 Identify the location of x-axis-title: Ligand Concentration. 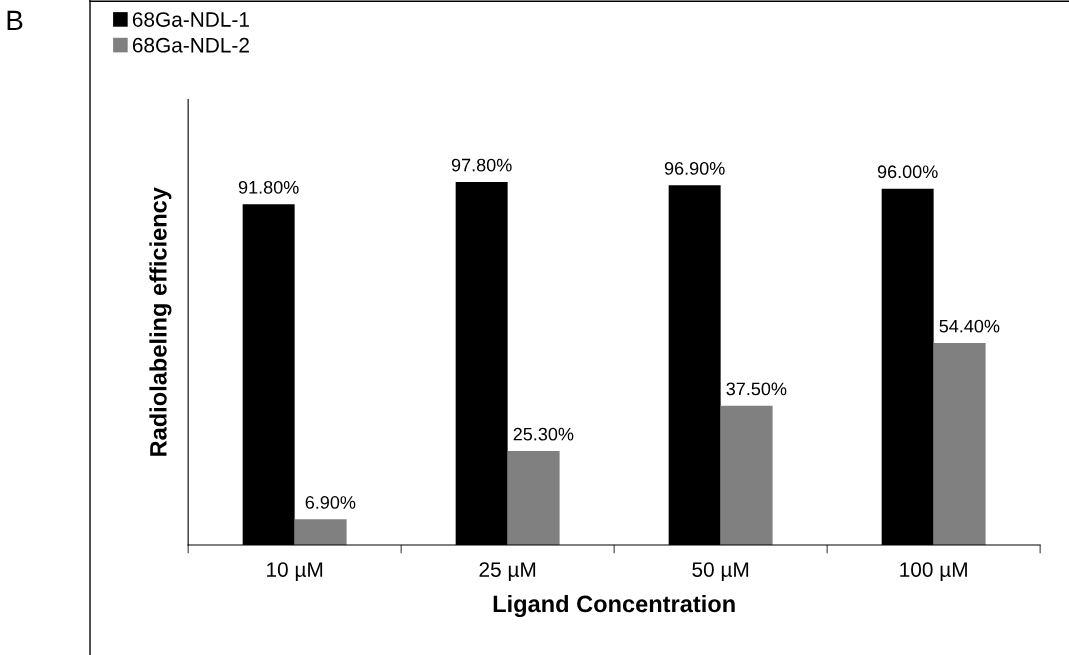
(614, 606).